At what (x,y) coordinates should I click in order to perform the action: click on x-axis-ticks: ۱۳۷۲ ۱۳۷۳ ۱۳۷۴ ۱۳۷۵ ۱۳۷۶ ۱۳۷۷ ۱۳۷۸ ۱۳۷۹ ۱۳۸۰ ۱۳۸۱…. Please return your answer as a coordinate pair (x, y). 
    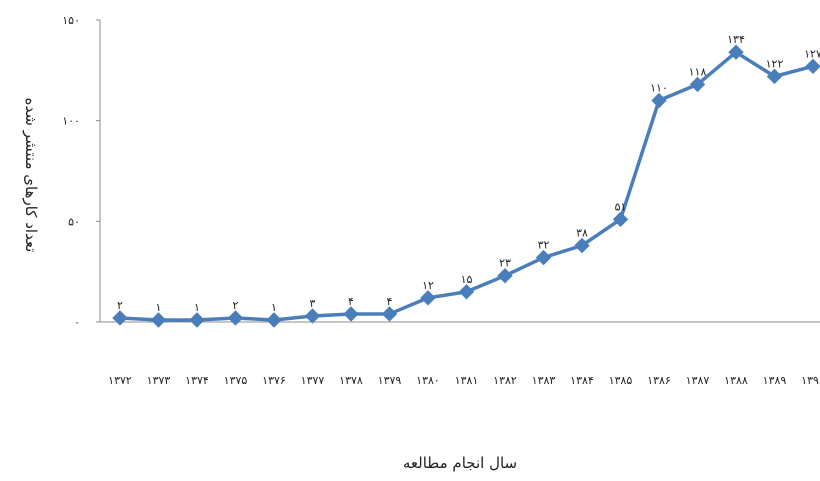
    Looking at the image, I should click on (464, 380).